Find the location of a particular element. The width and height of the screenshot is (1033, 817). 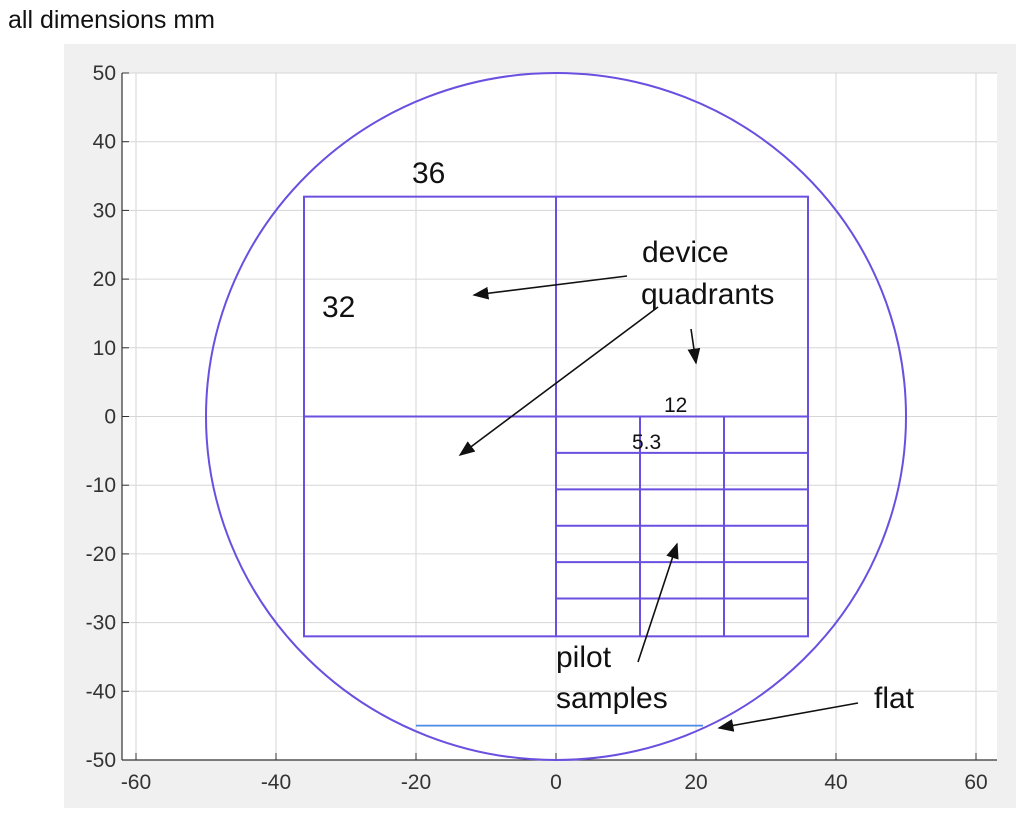

arrow-device-to-q2 is located at coordinates (550, 287).